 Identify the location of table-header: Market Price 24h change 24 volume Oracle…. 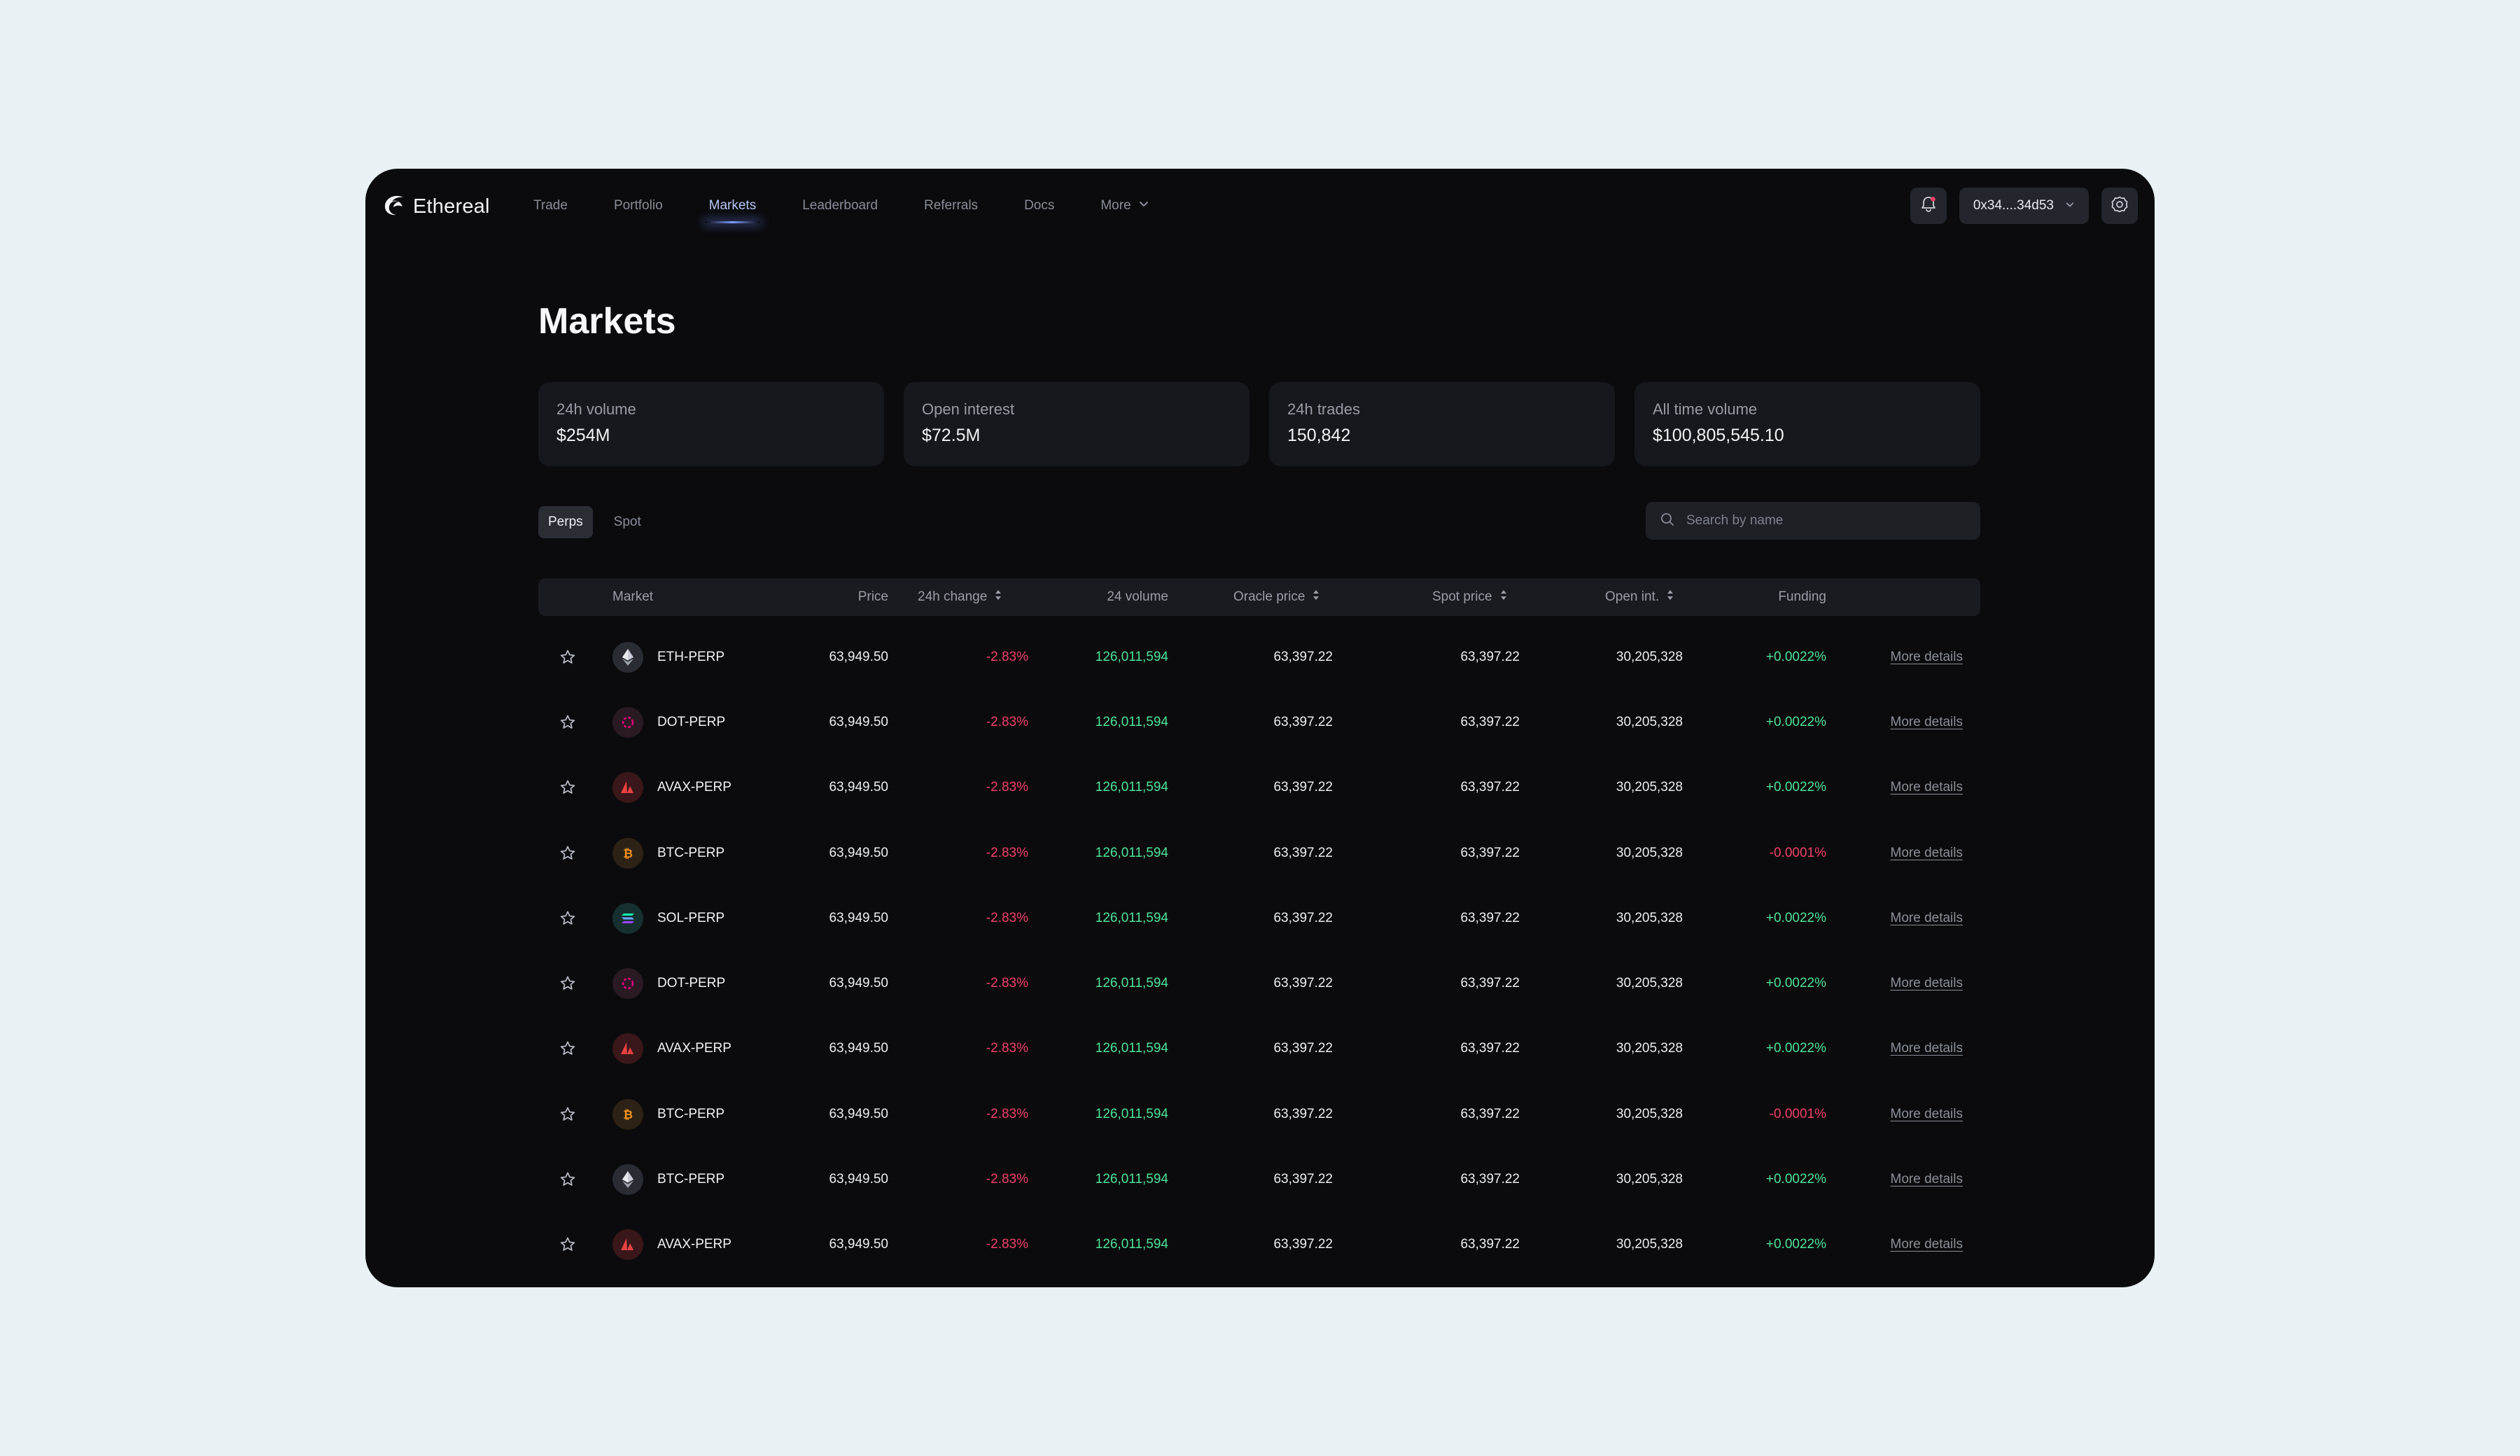
(1259, 597).